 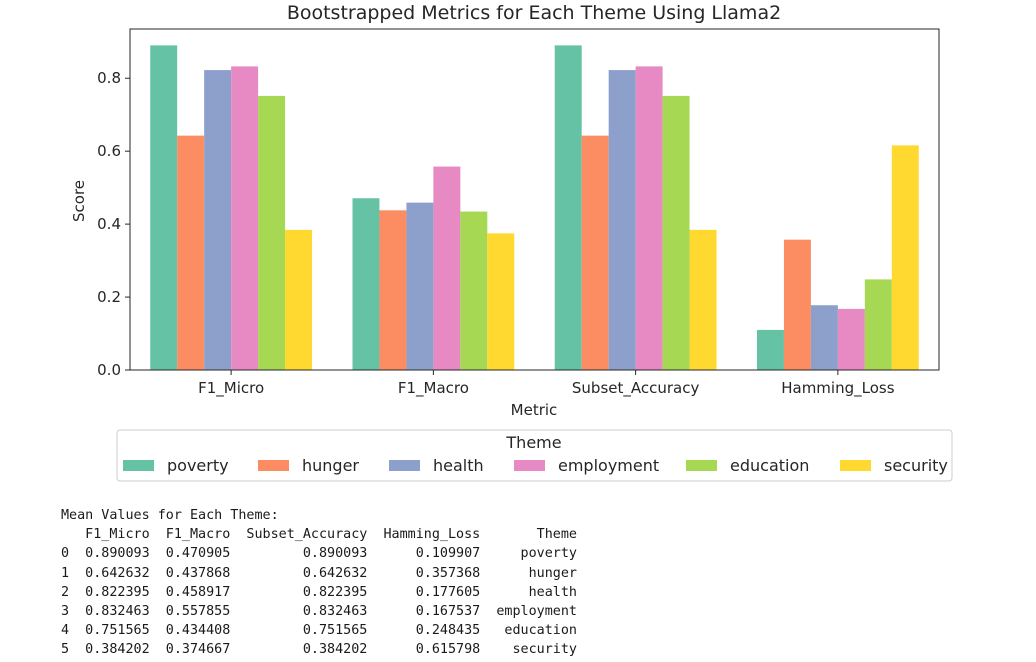 What do you see at coordinates (366, 284) in the screenshot?
I see `bar-poverty-f1_macro` at bounding box center [366, 284].